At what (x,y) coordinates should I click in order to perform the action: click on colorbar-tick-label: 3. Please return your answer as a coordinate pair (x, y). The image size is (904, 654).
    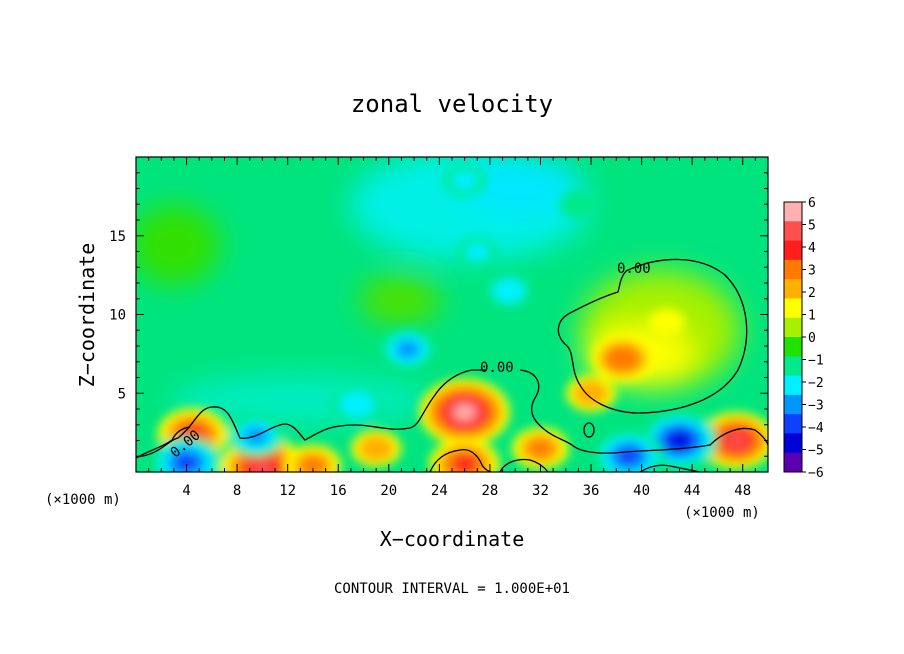
    Looking at the image, I should click on (812, 271).